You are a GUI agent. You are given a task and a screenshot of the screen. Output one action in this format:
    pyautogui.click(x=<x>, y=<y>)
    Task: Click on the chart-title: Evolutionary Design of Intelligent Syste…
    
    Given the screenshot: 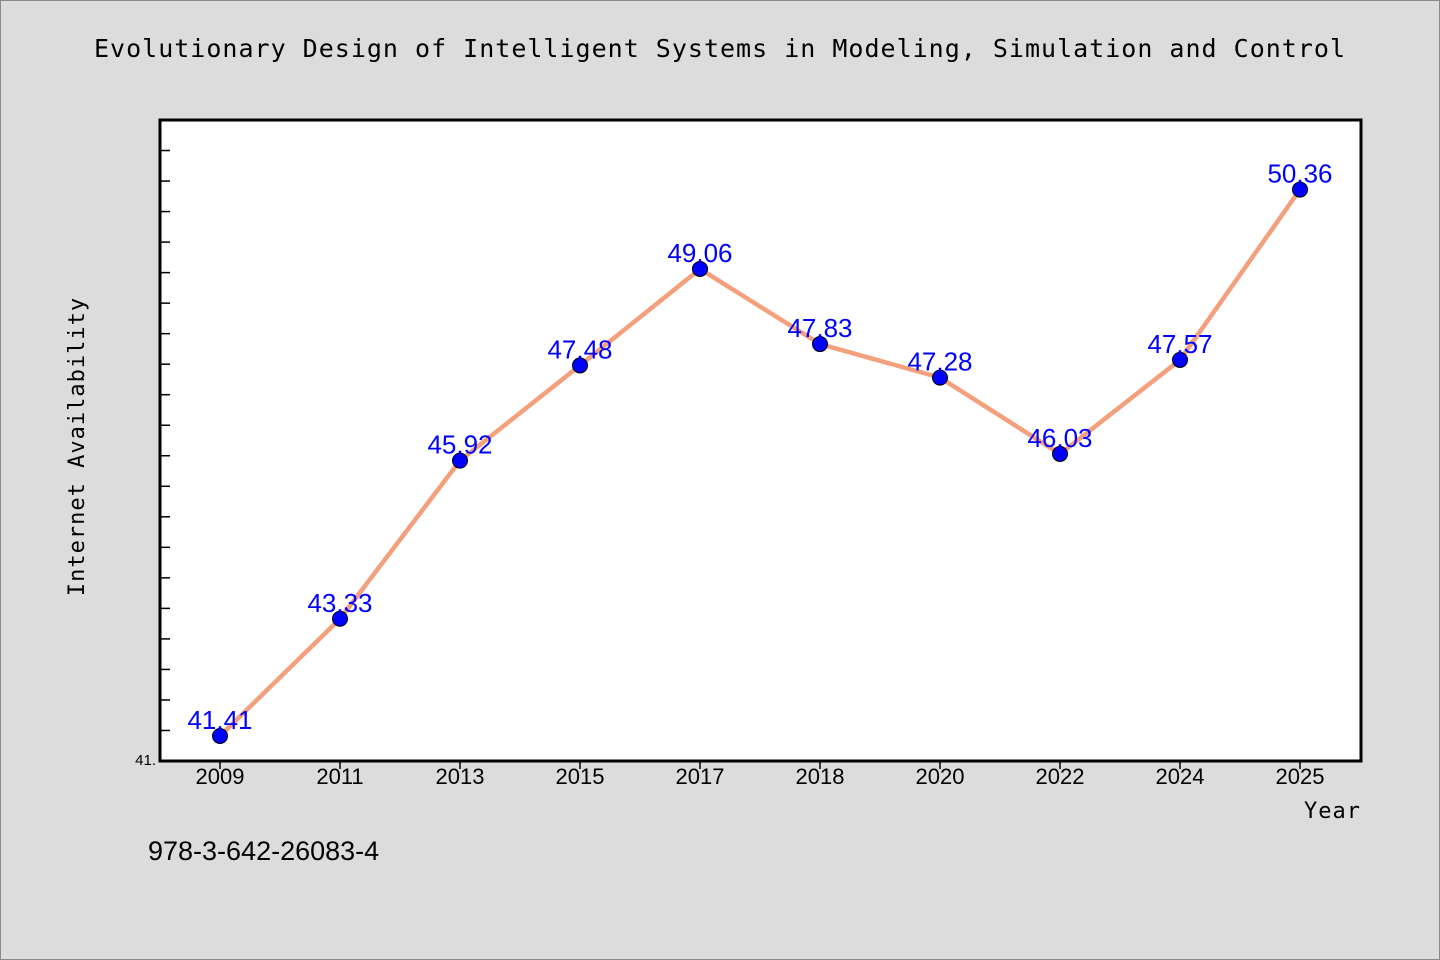 What is the action you would take?
    pyautogui.click(x=720, y=48)
    